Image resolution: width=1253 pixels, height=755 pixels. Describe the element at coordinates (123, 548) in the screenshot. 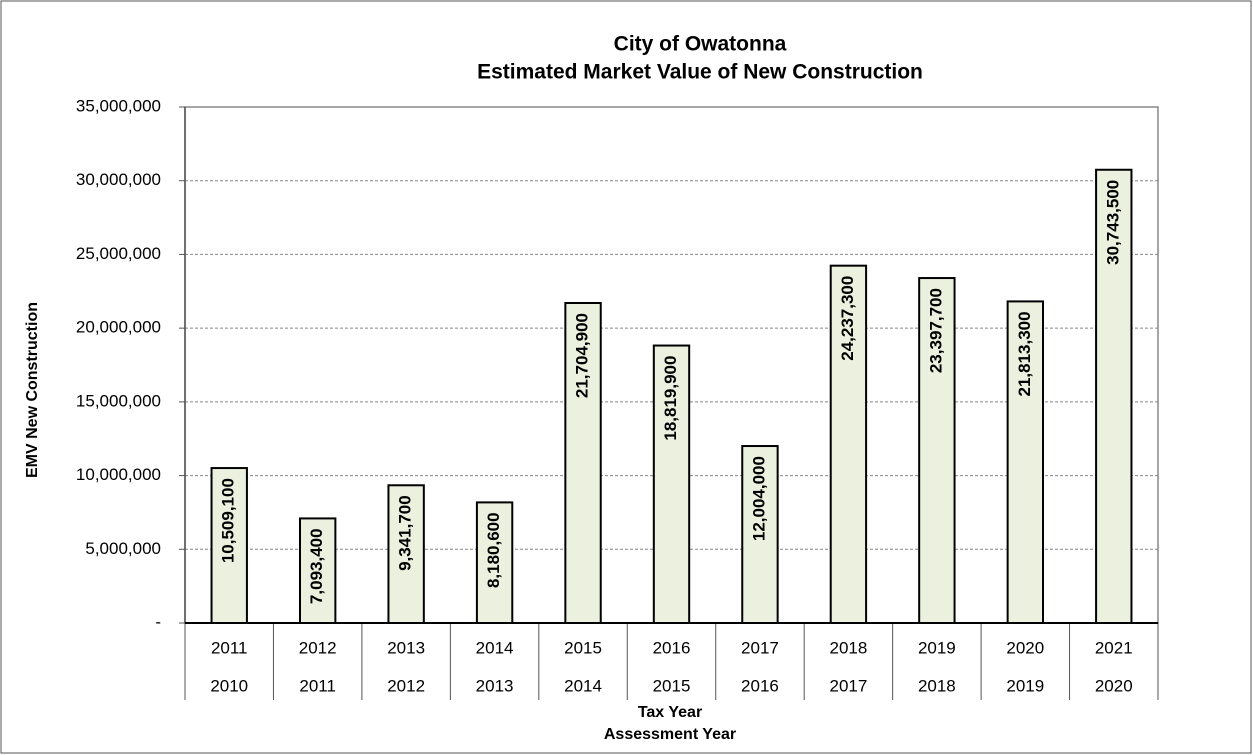

I see `y-tick-label: 5,000,000` at that location.